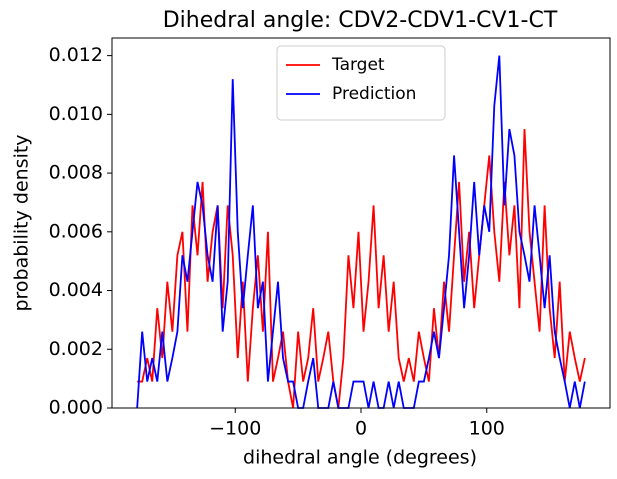 Image resolution: width=617 pixels, height=479 pixels. What do you see at coordinates (361, 83) in the screenshot?
I see `legend: Target Prediction` at bounding box center [361, 83].